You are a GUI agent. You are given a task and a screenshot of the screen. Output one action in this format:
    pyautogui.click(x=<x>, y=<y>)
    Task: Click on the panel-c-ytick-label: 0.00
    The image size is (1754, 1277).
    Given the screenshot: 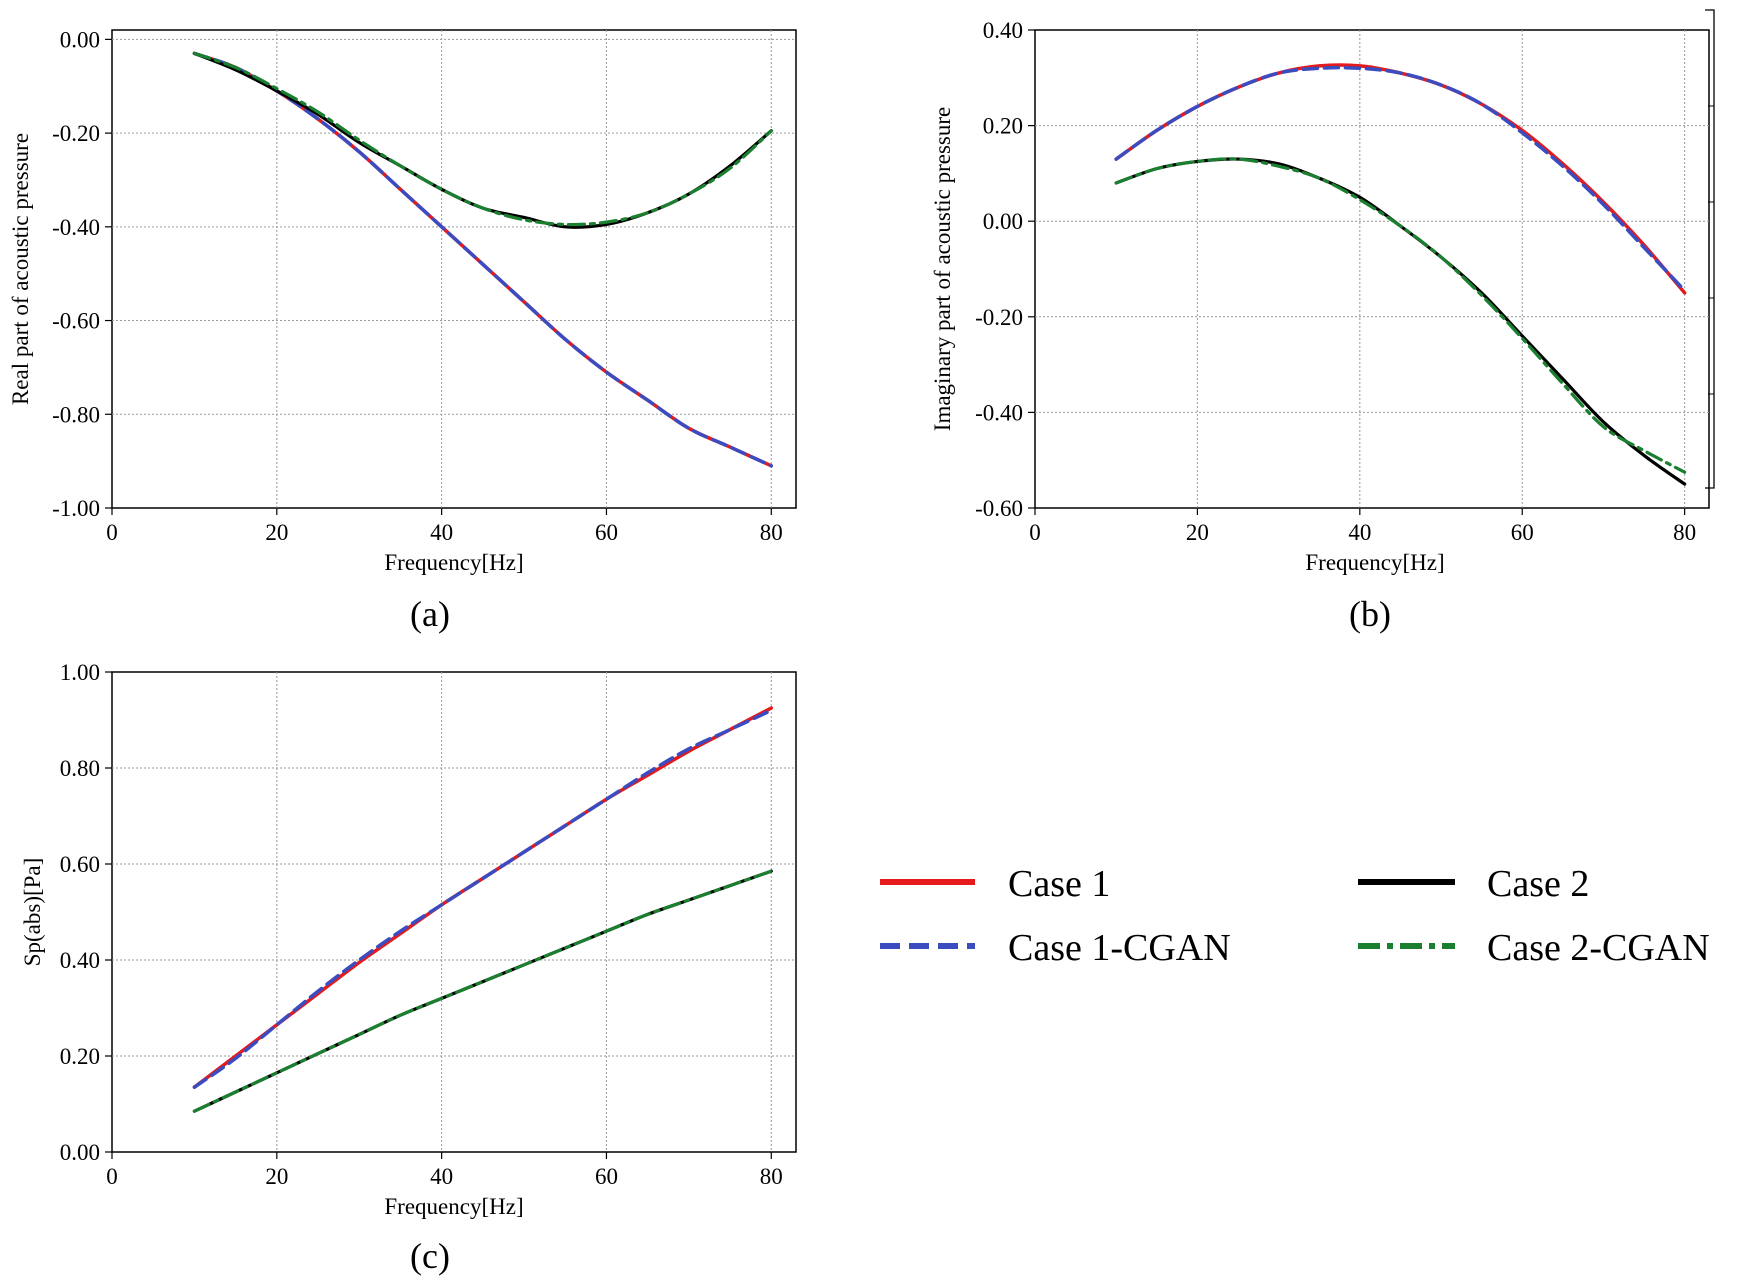 What is the action you would take?
    pyautogui.click(x=80, y=1152)
    